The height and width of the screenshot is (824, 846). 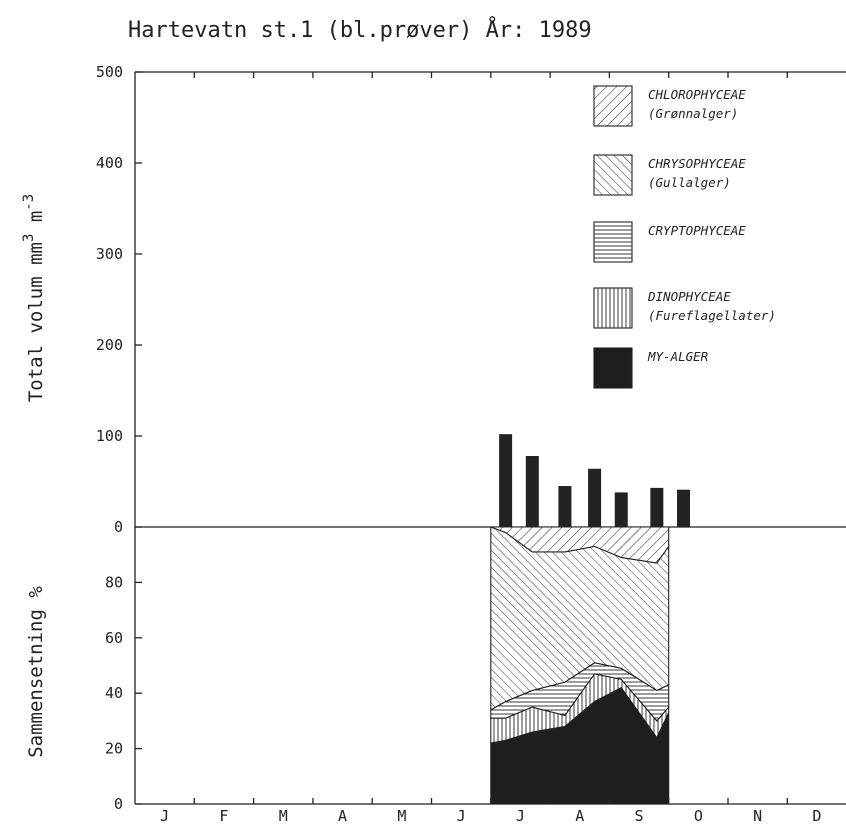 I want to click on volume-y-axis-label: Total volum mm3 m-3, so click(x=34, y=298).